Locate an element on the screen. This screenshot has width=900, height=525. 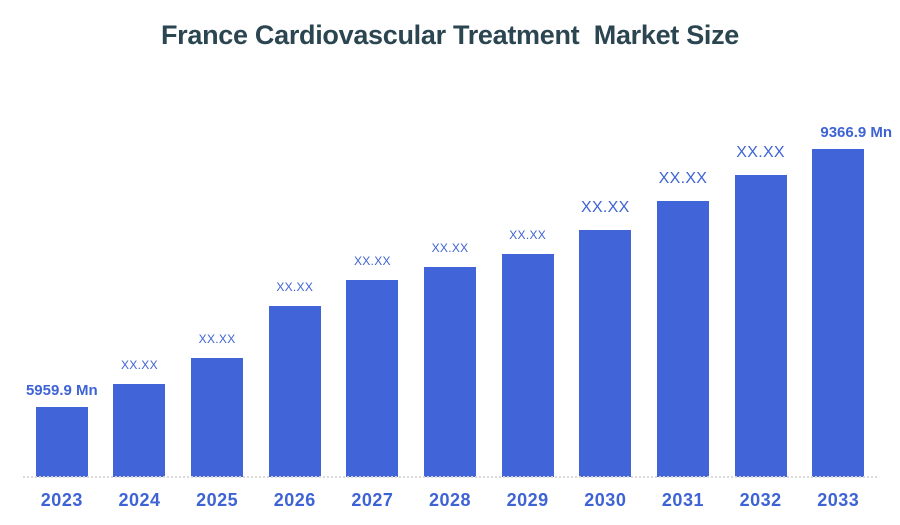
bar-column-2023: 5959.9 Mn 2023 is located at coordinates (62, 307).